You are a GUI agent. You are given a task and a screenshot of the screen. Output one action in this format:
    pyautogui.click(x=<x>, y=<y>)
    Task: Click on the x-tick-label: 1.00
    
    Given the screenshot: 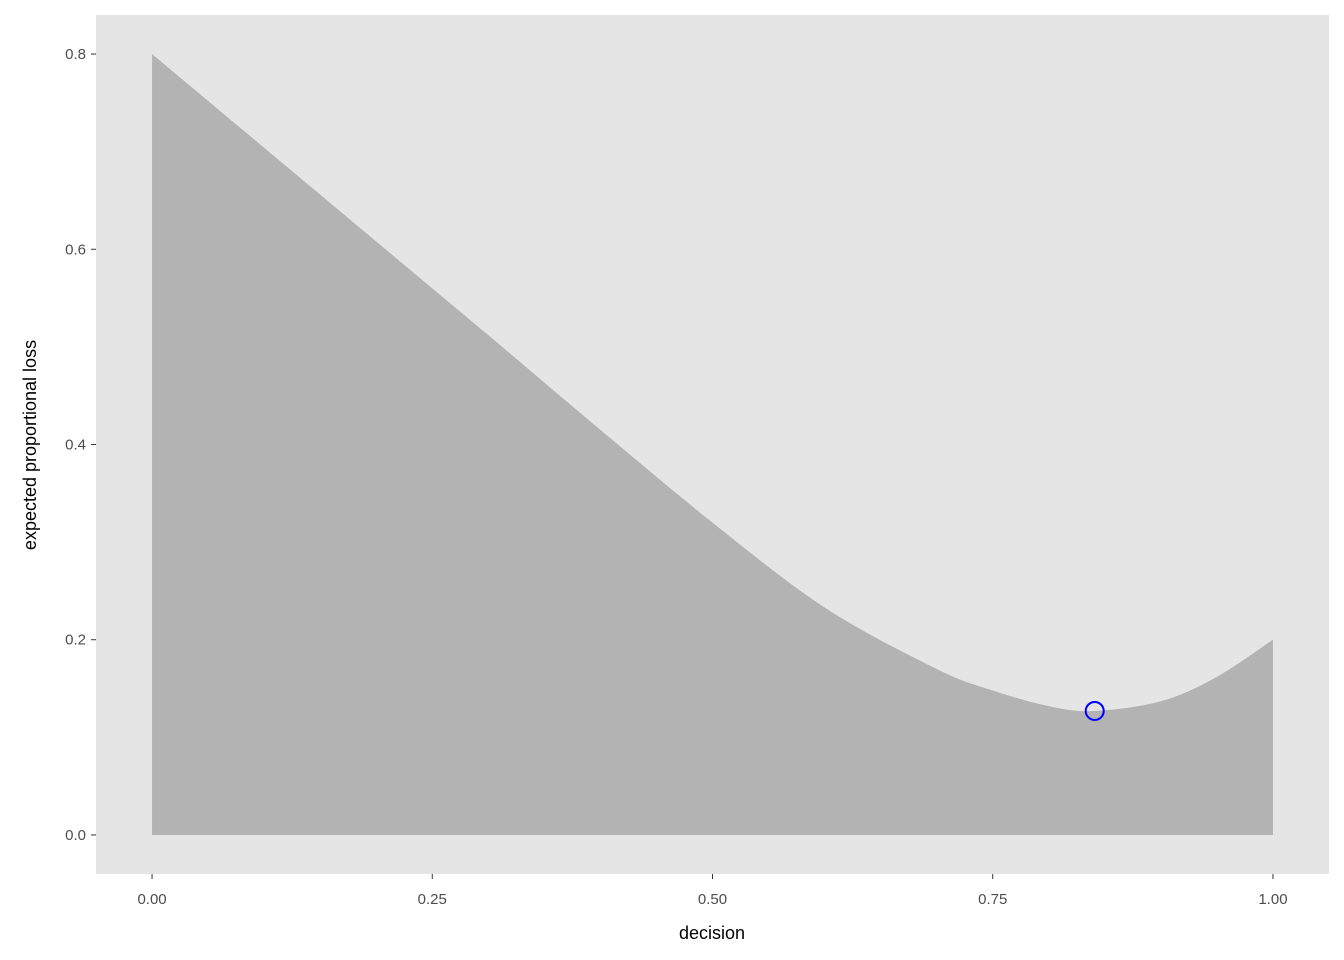 What is the action you would take?
    pyautogui.click(x=1272, y=899)
    